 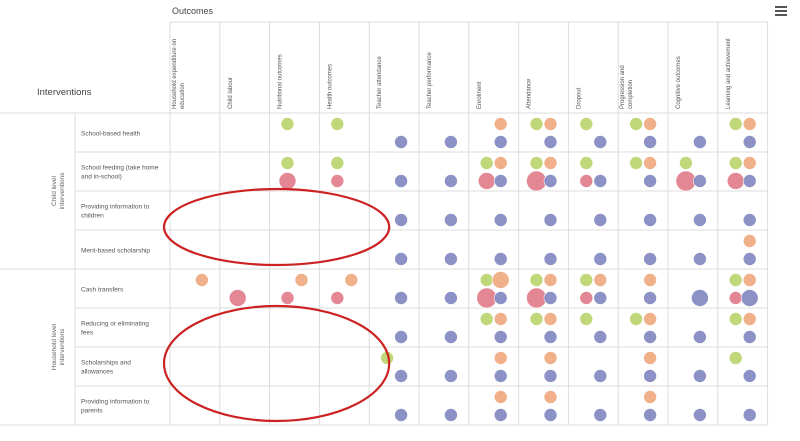 What do you see at coordinates (193, 11) in the screenshot?
I see `outcomes-title: Outcomes` at bounding box center [193, 11].